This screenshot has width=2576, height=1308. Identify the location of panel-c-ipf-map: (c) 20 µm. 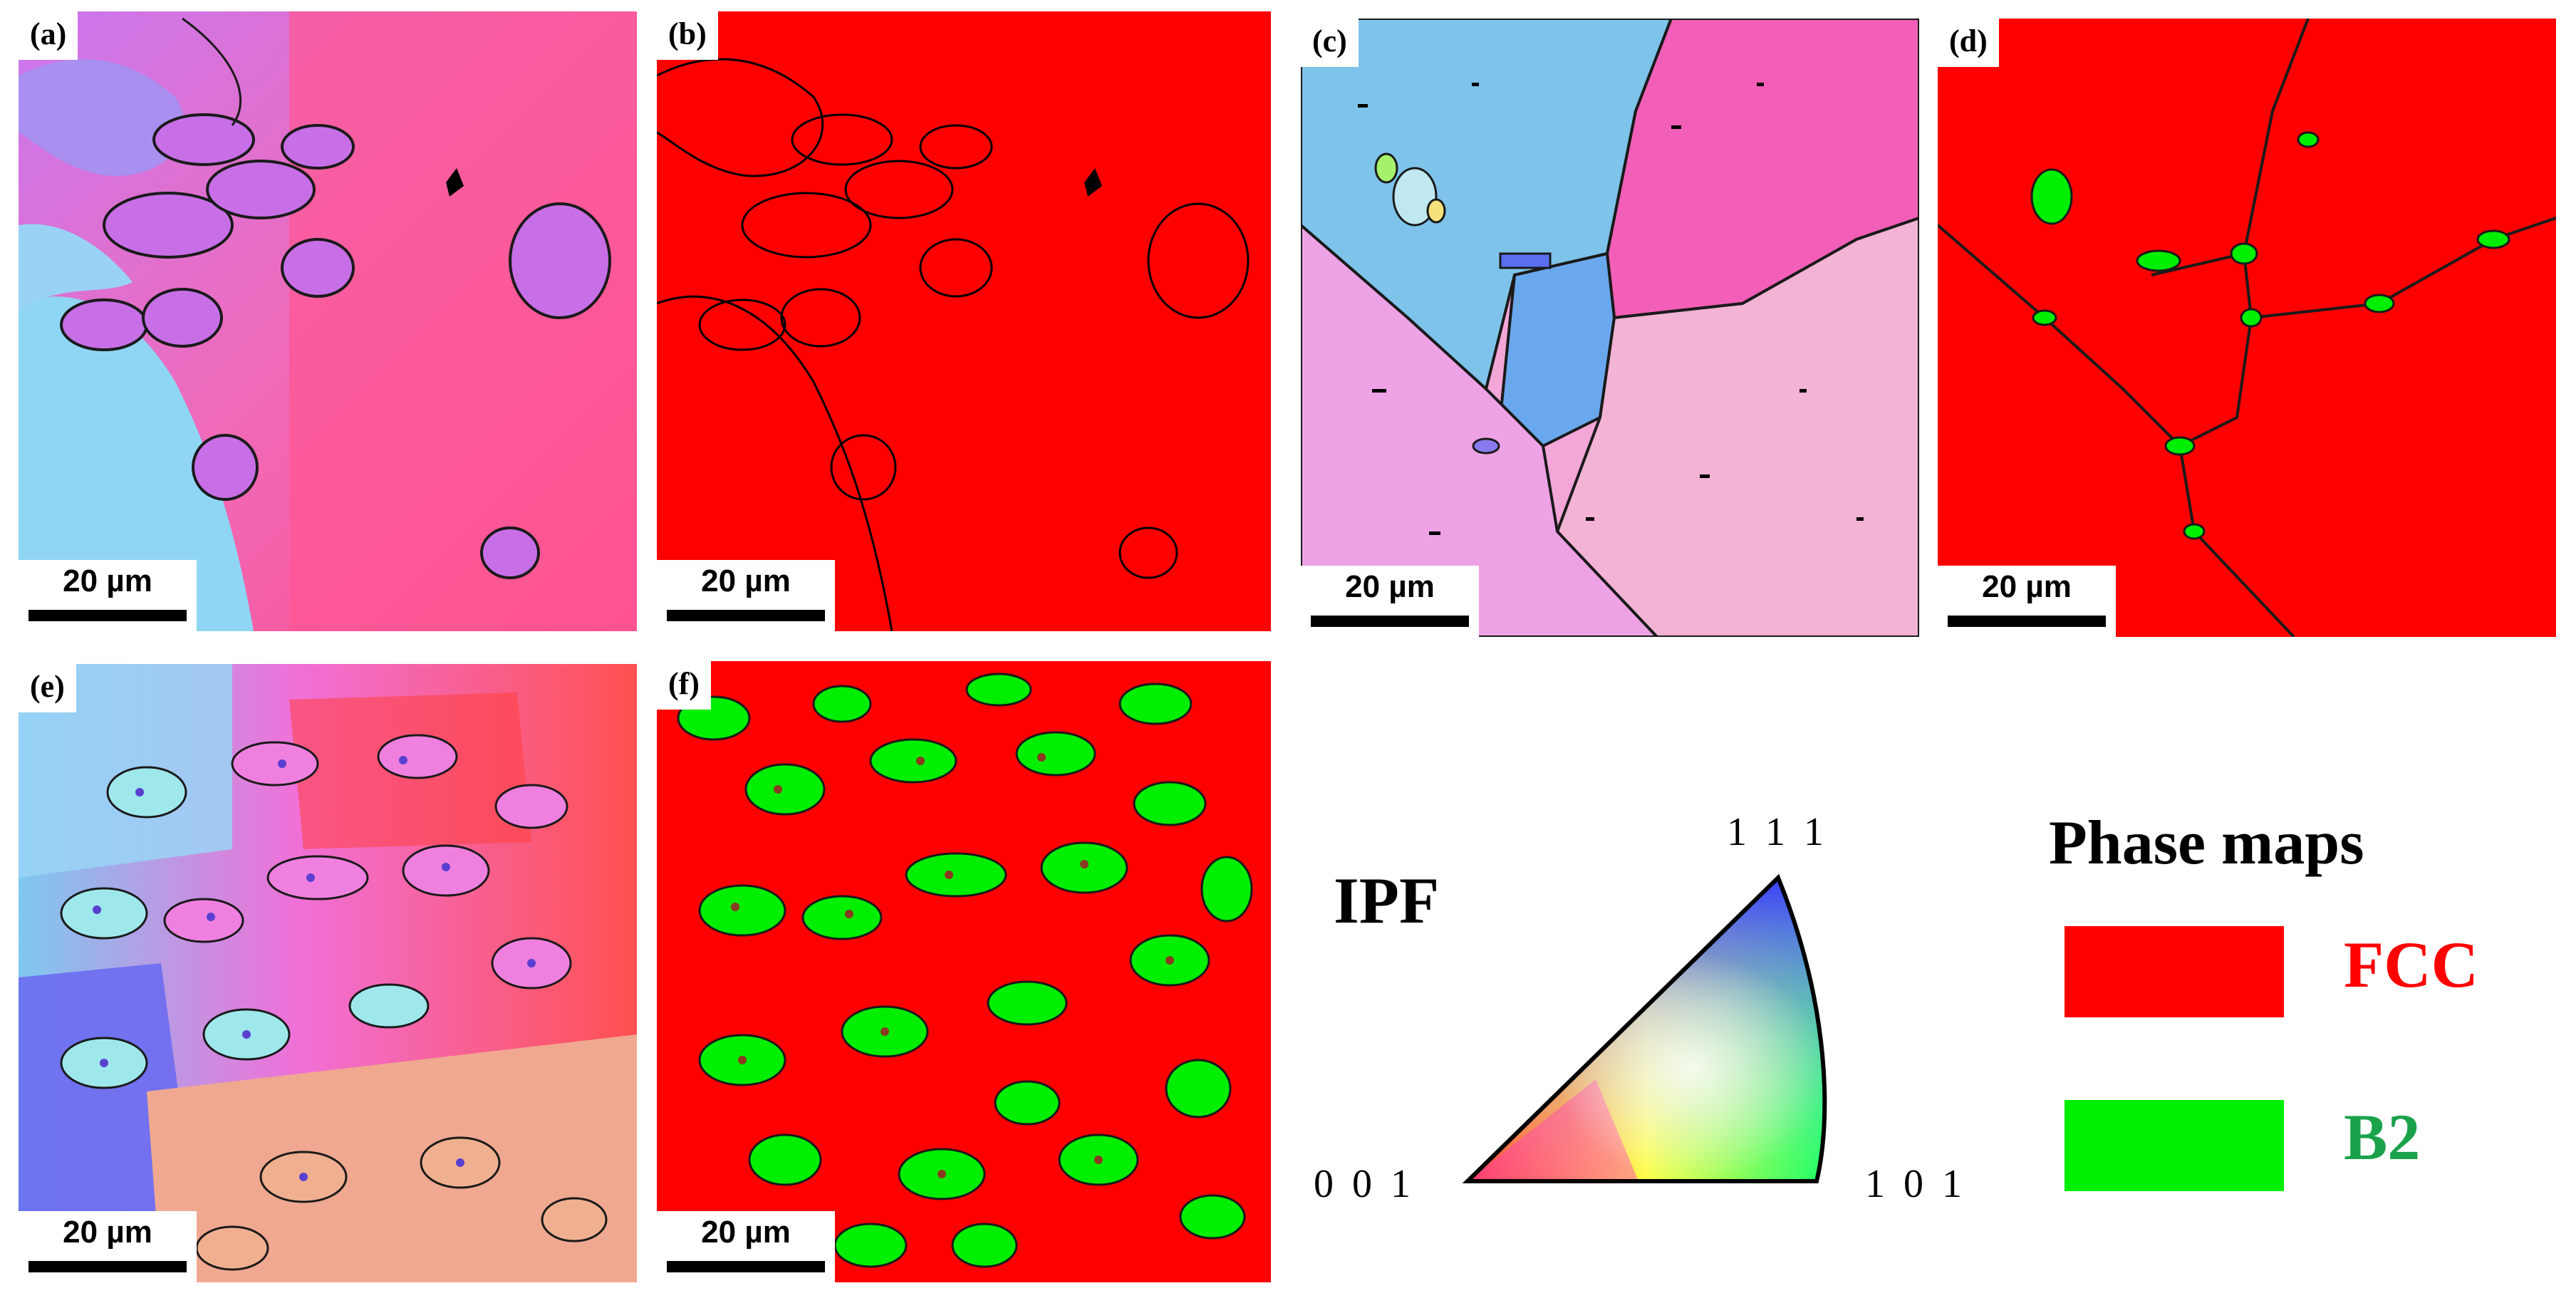
(1610, 328).